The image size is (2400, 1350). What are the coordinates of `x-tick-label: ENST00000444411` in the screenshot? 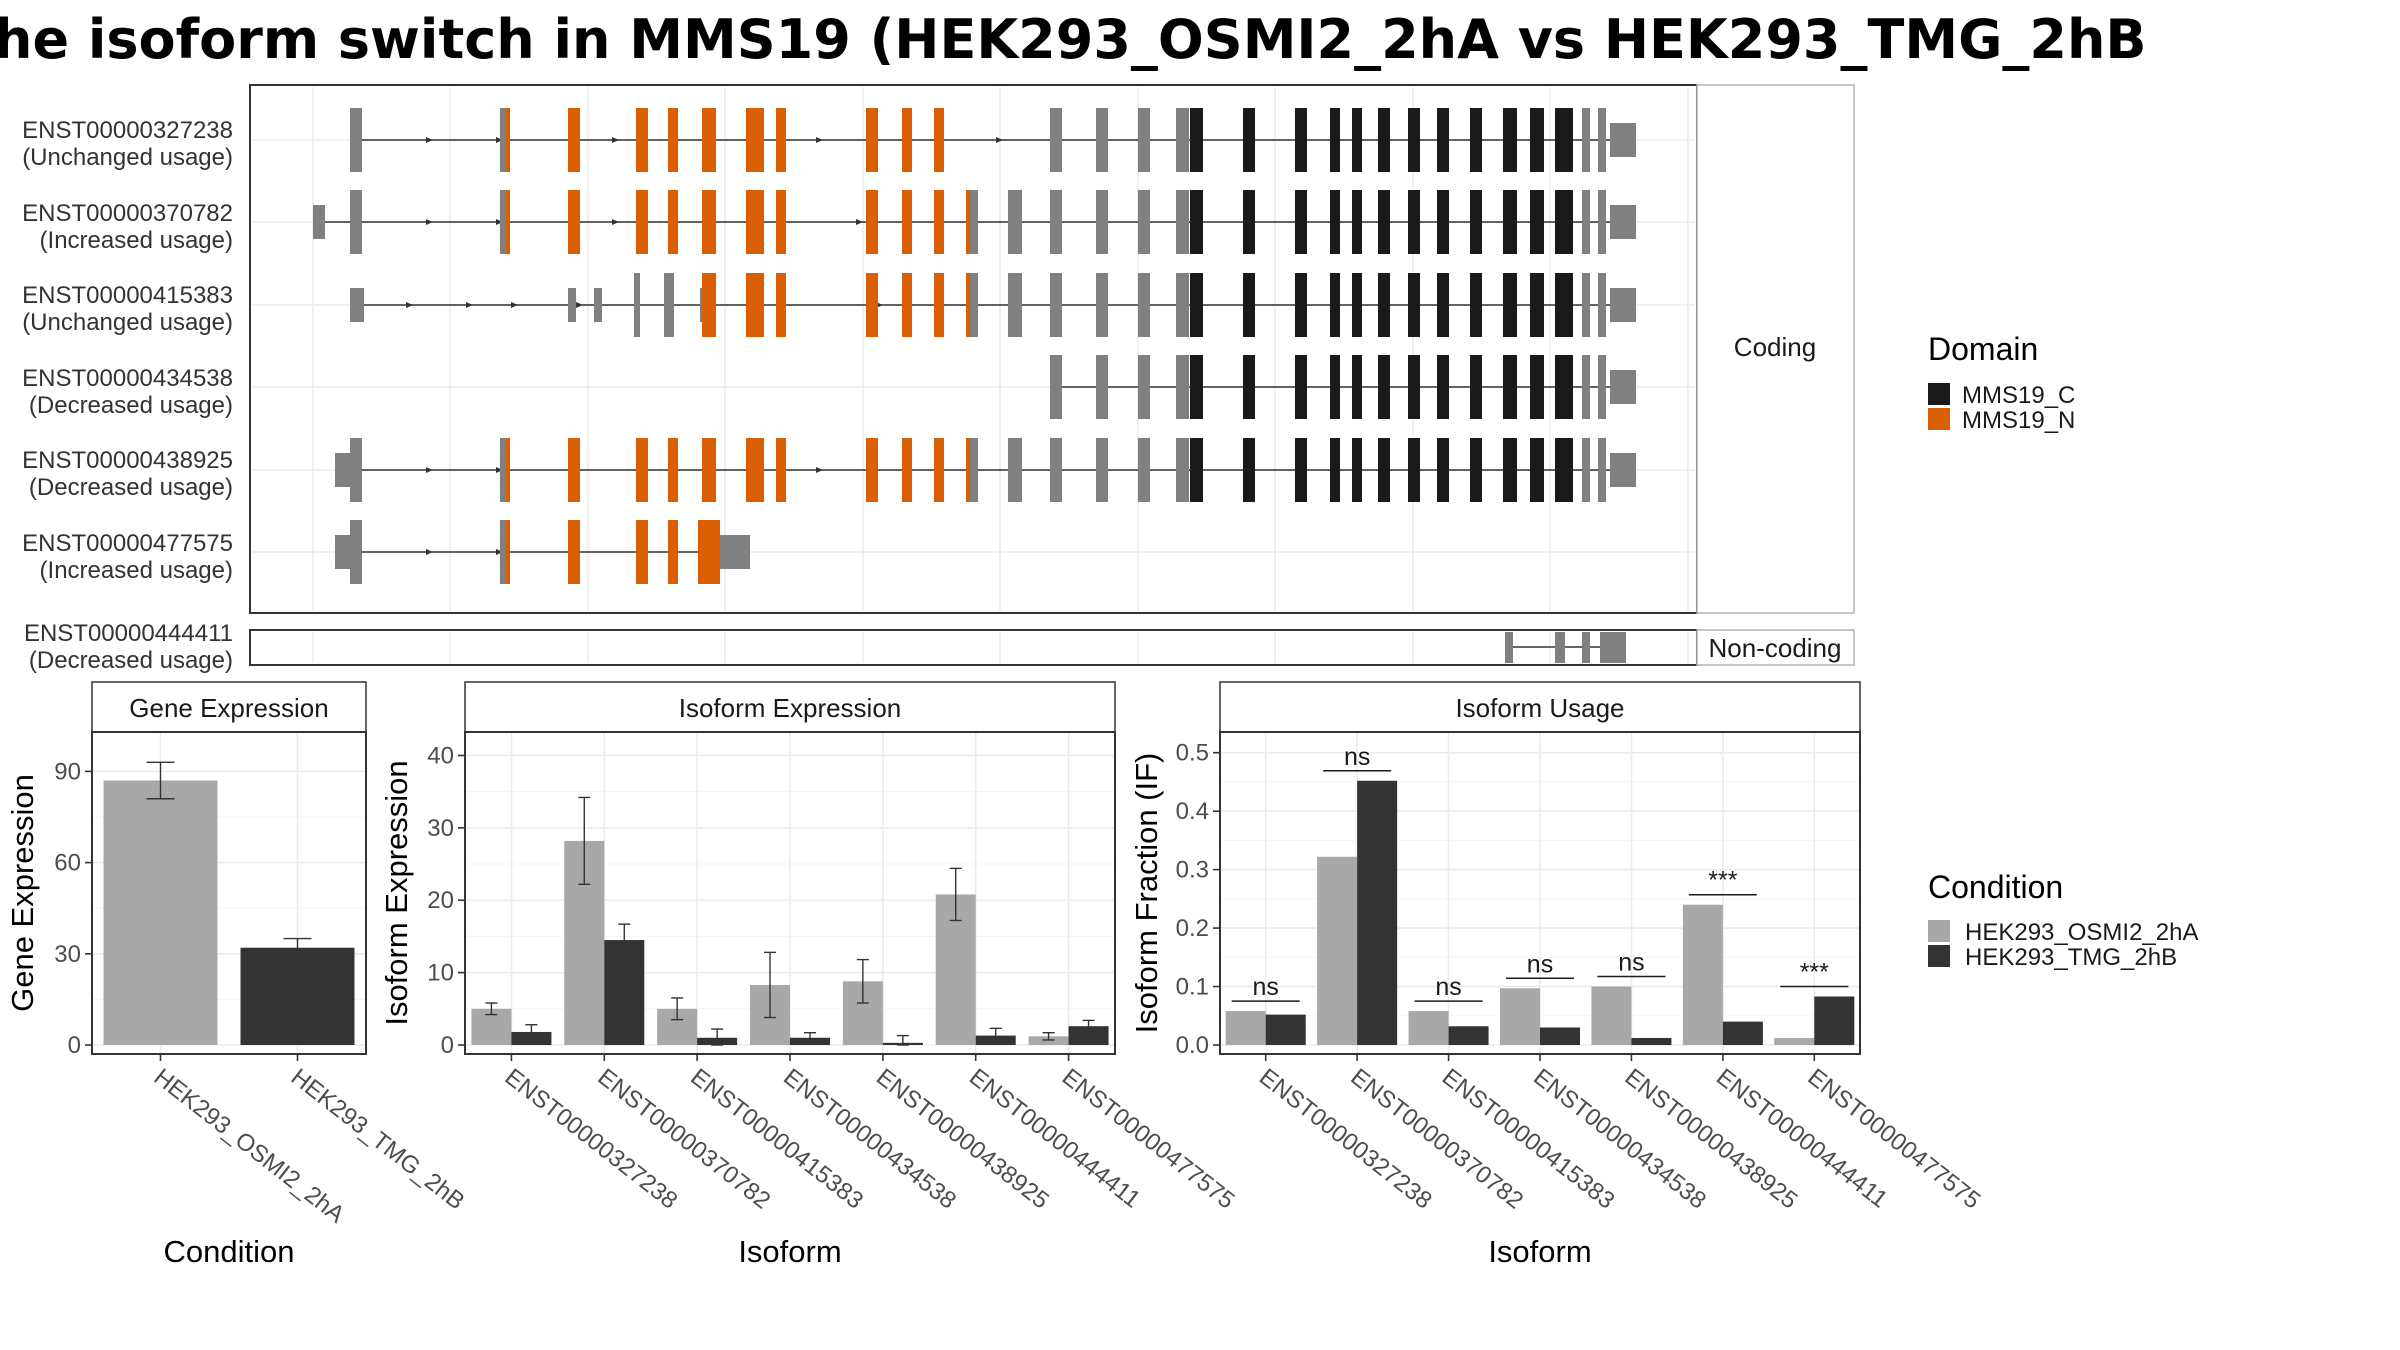 It's located at (1801, 1138).